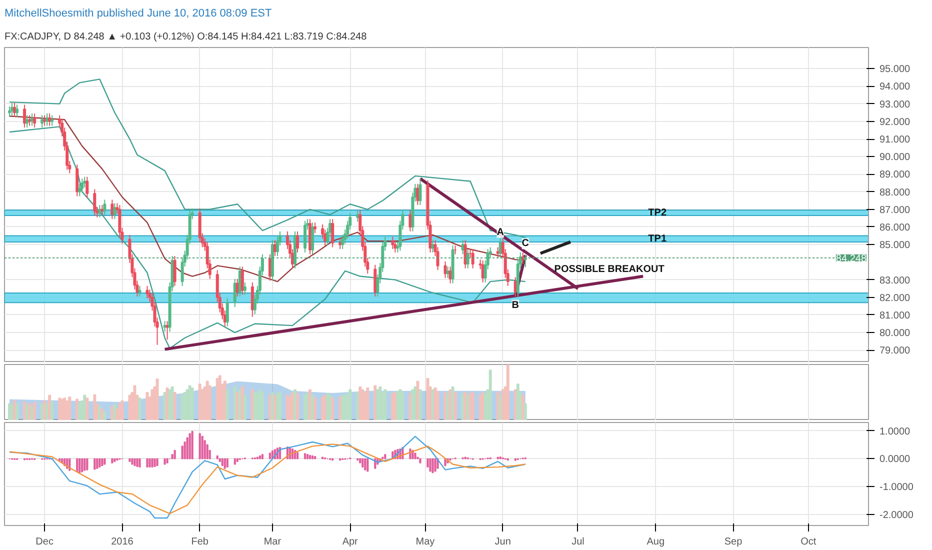 This screenshot has width=932, height=550. Describe the element at coordinates (200, 542) in the screenshot. I see `x-tick-label: Feb` at that location.